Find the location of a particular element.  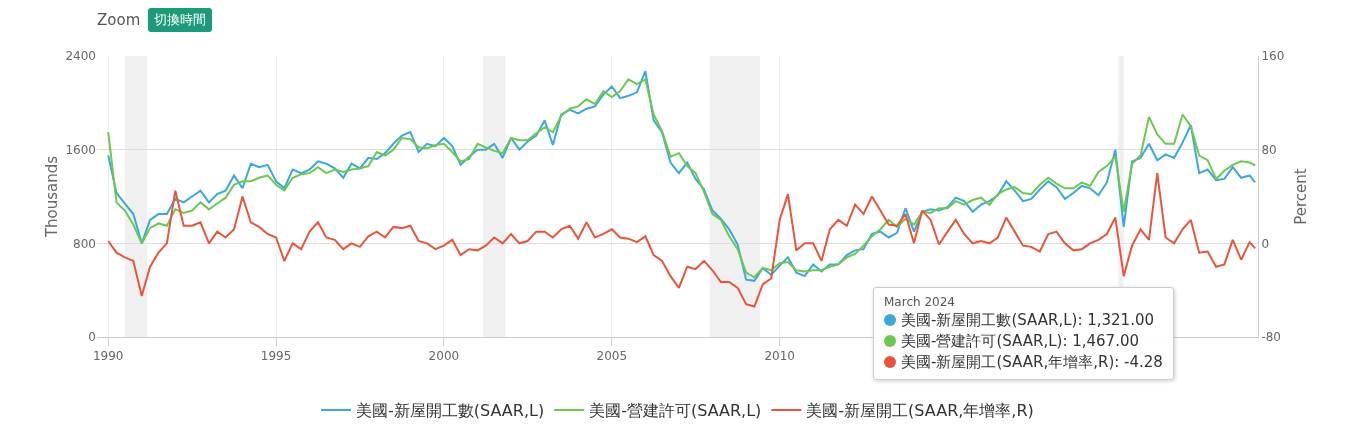

x-tick-label: 1995 is located at coordinates (276, 356).